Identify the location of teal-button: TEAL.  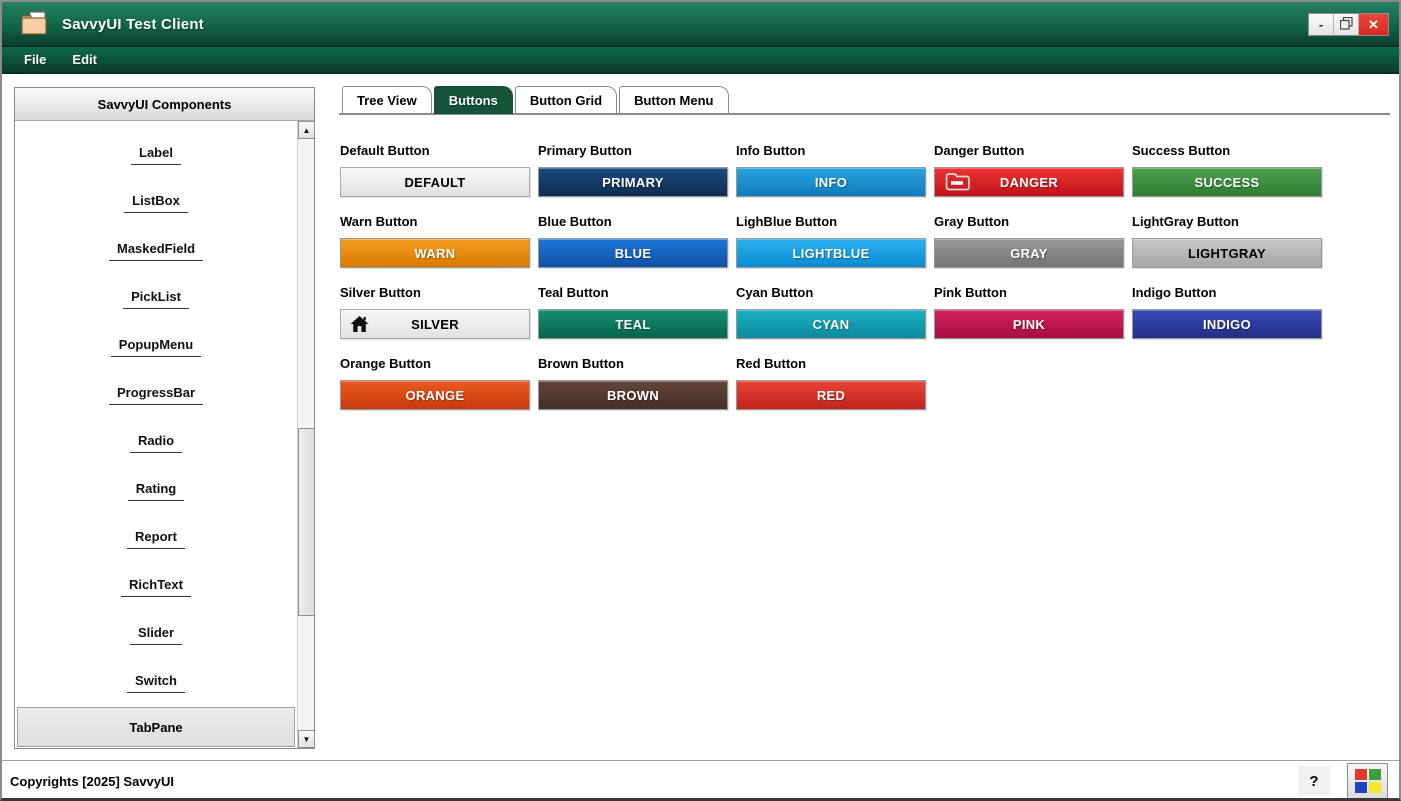
(633, 324).